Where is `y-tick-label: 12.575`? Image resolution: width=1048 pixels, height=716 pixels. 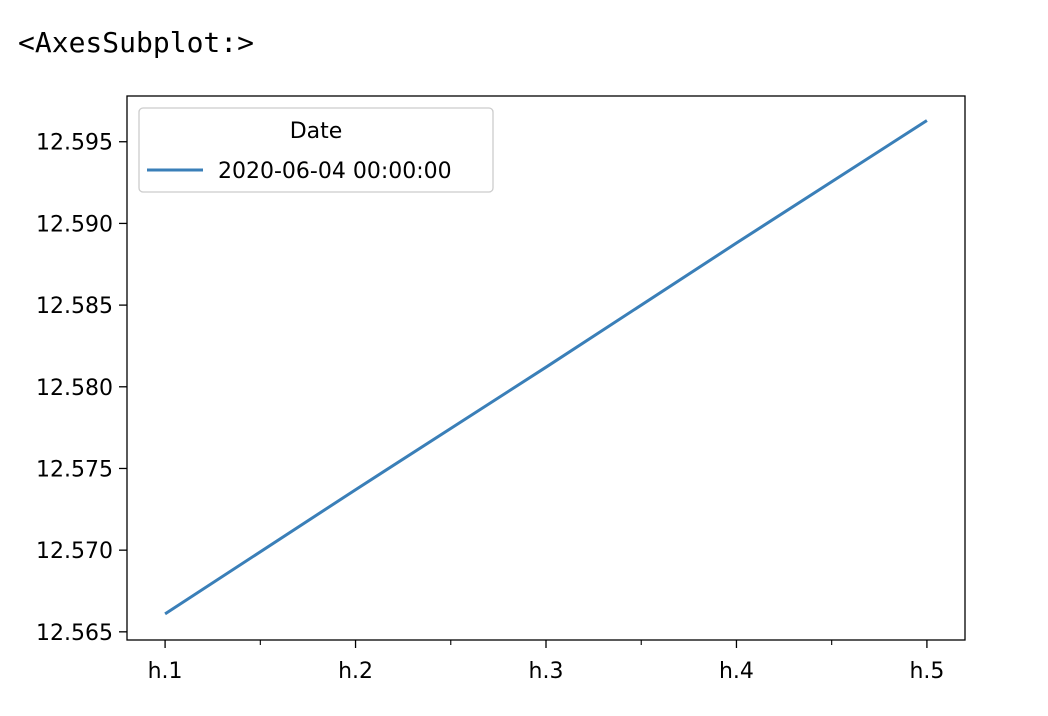
y-tick-label: 12.575 is located at coordinates (74, 469).